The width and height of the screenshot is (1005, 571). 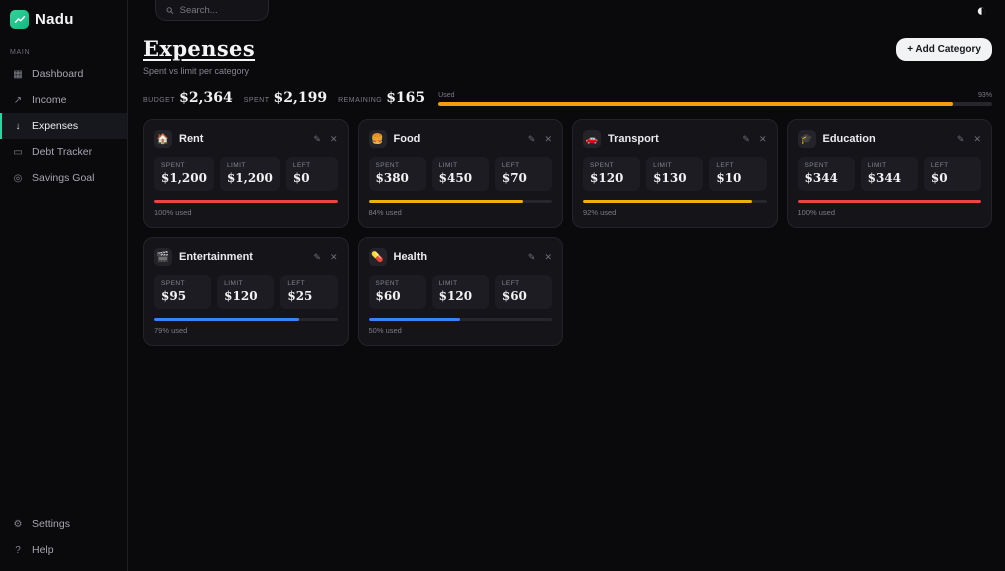 I want to click on savings-target-icon: ◎, so click(x=18, y=178).